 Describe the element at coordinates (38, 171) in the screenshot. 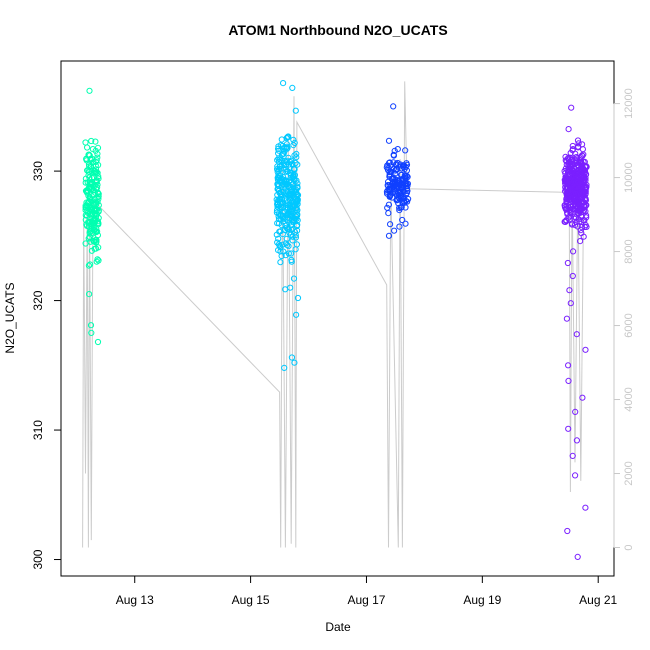

I see `y-tick-label: 330` at that location.